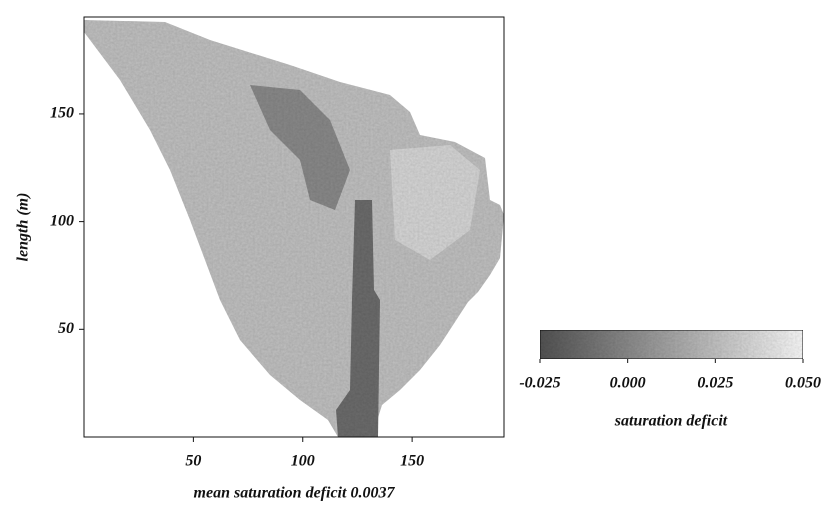 Image resolution: width=837 pixels, height=505 pixels. Describe the element at coordinates (628, 383) in the screenshot. I see `colorbar-tick-label: 0.000` at that location.